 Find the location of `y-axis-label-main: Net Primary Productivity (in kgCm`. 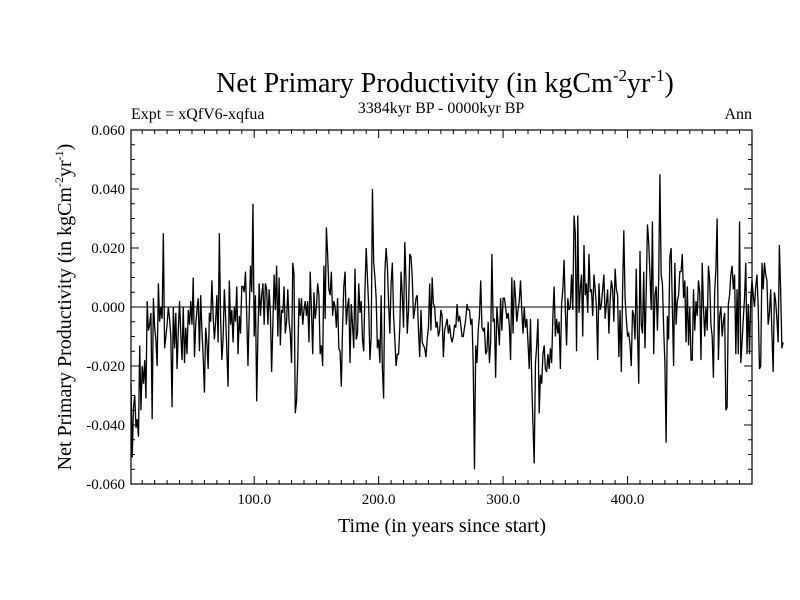

y-axis-label-main: Net Primary Productivity (in kgCm is located at coordinates (65, 329).